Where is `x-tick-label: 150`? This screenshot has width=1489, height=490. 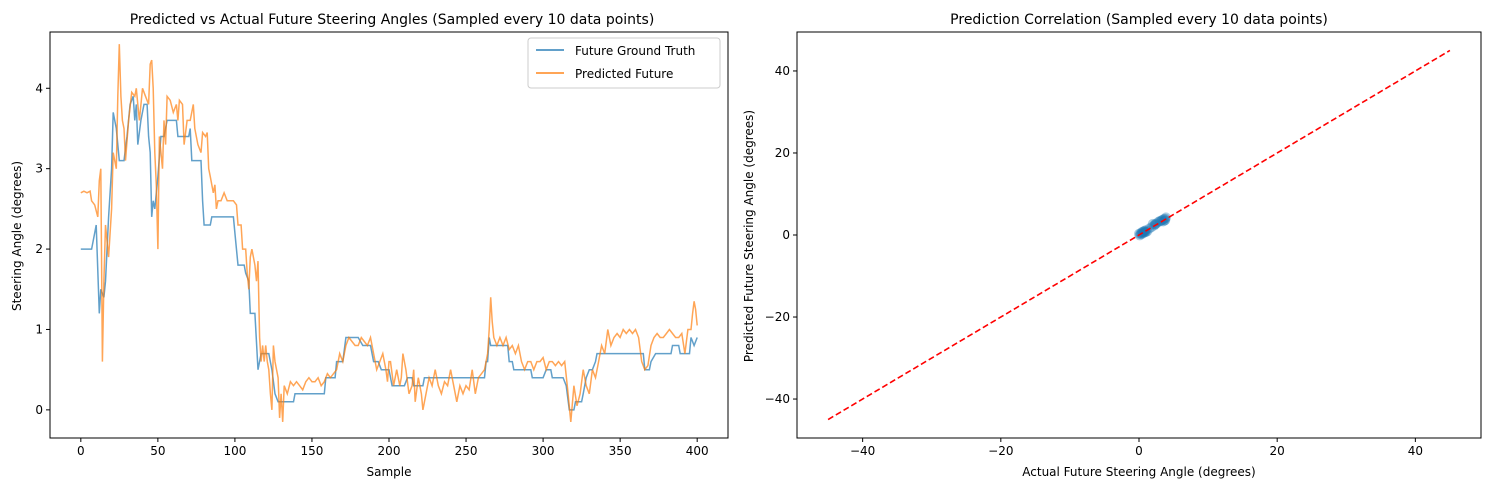
x-tick-label: 150 is located at coordinates (312, 451).